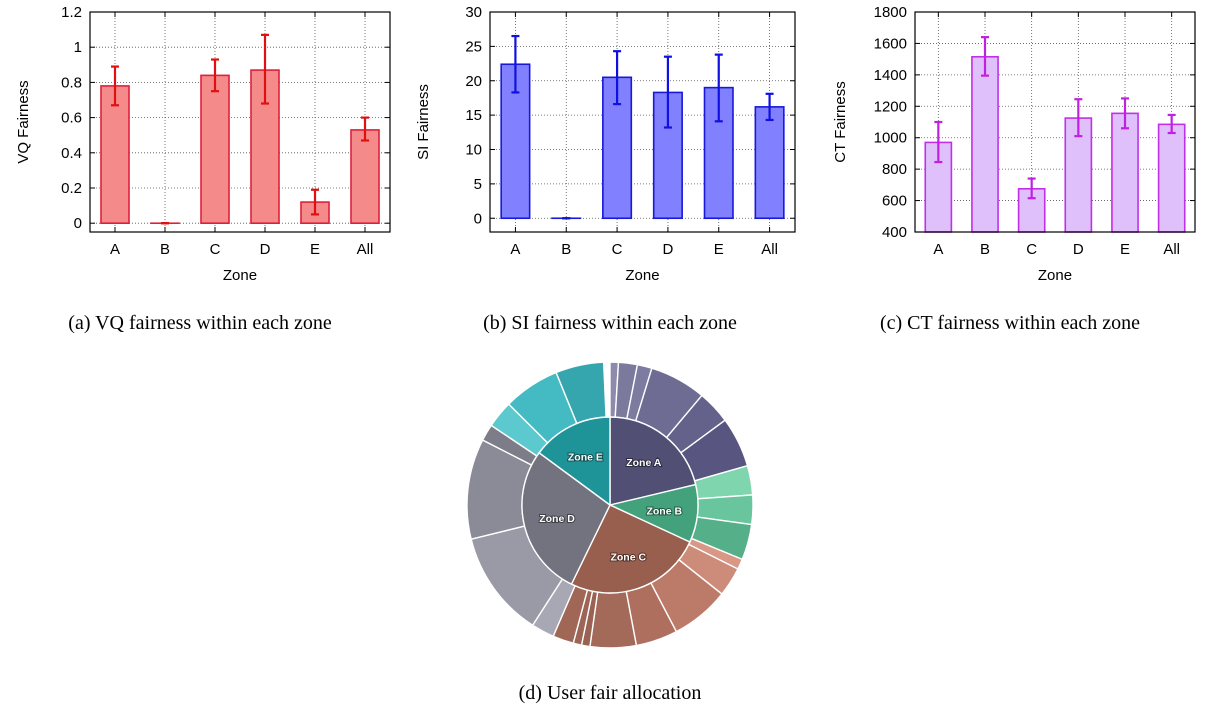 This screenshot has width=1210, height=719. What do you see at coordinates (71, 153) in the screenshot?
I see `y-tick-label: 0.4` at bounding box center [71, 153].